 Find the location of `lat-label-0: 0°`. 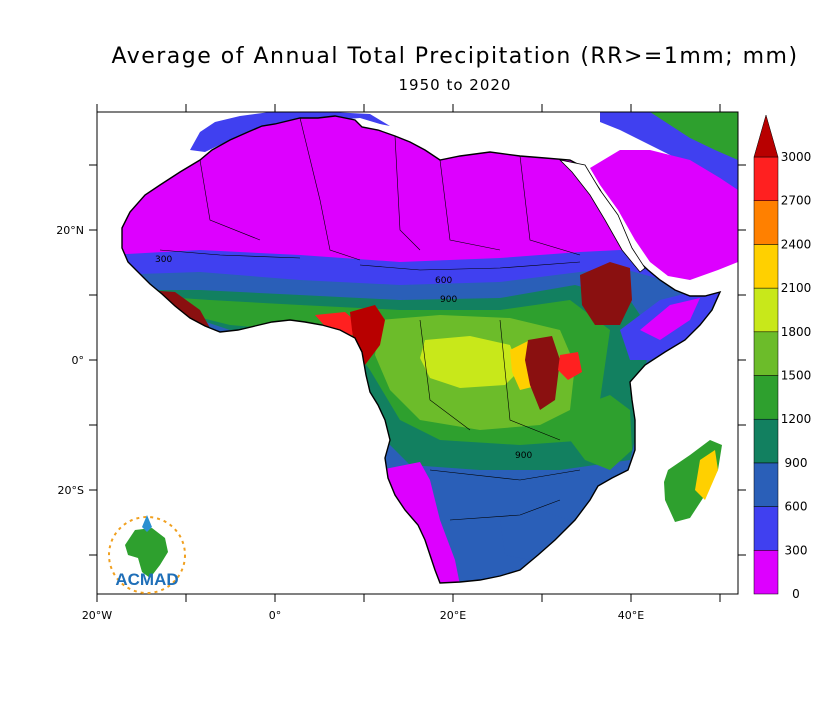

lat-label-0: 0° is located at coordinates (78, 360).